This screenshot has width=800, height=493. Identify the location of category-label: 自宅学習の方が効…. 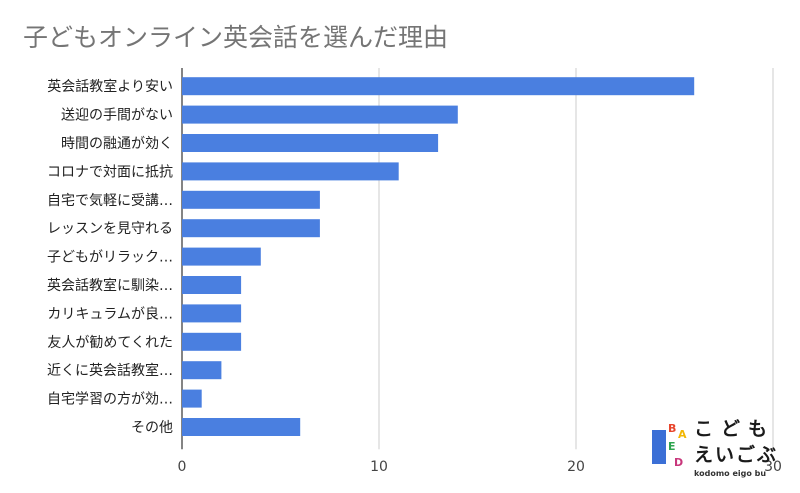
(110, 400).